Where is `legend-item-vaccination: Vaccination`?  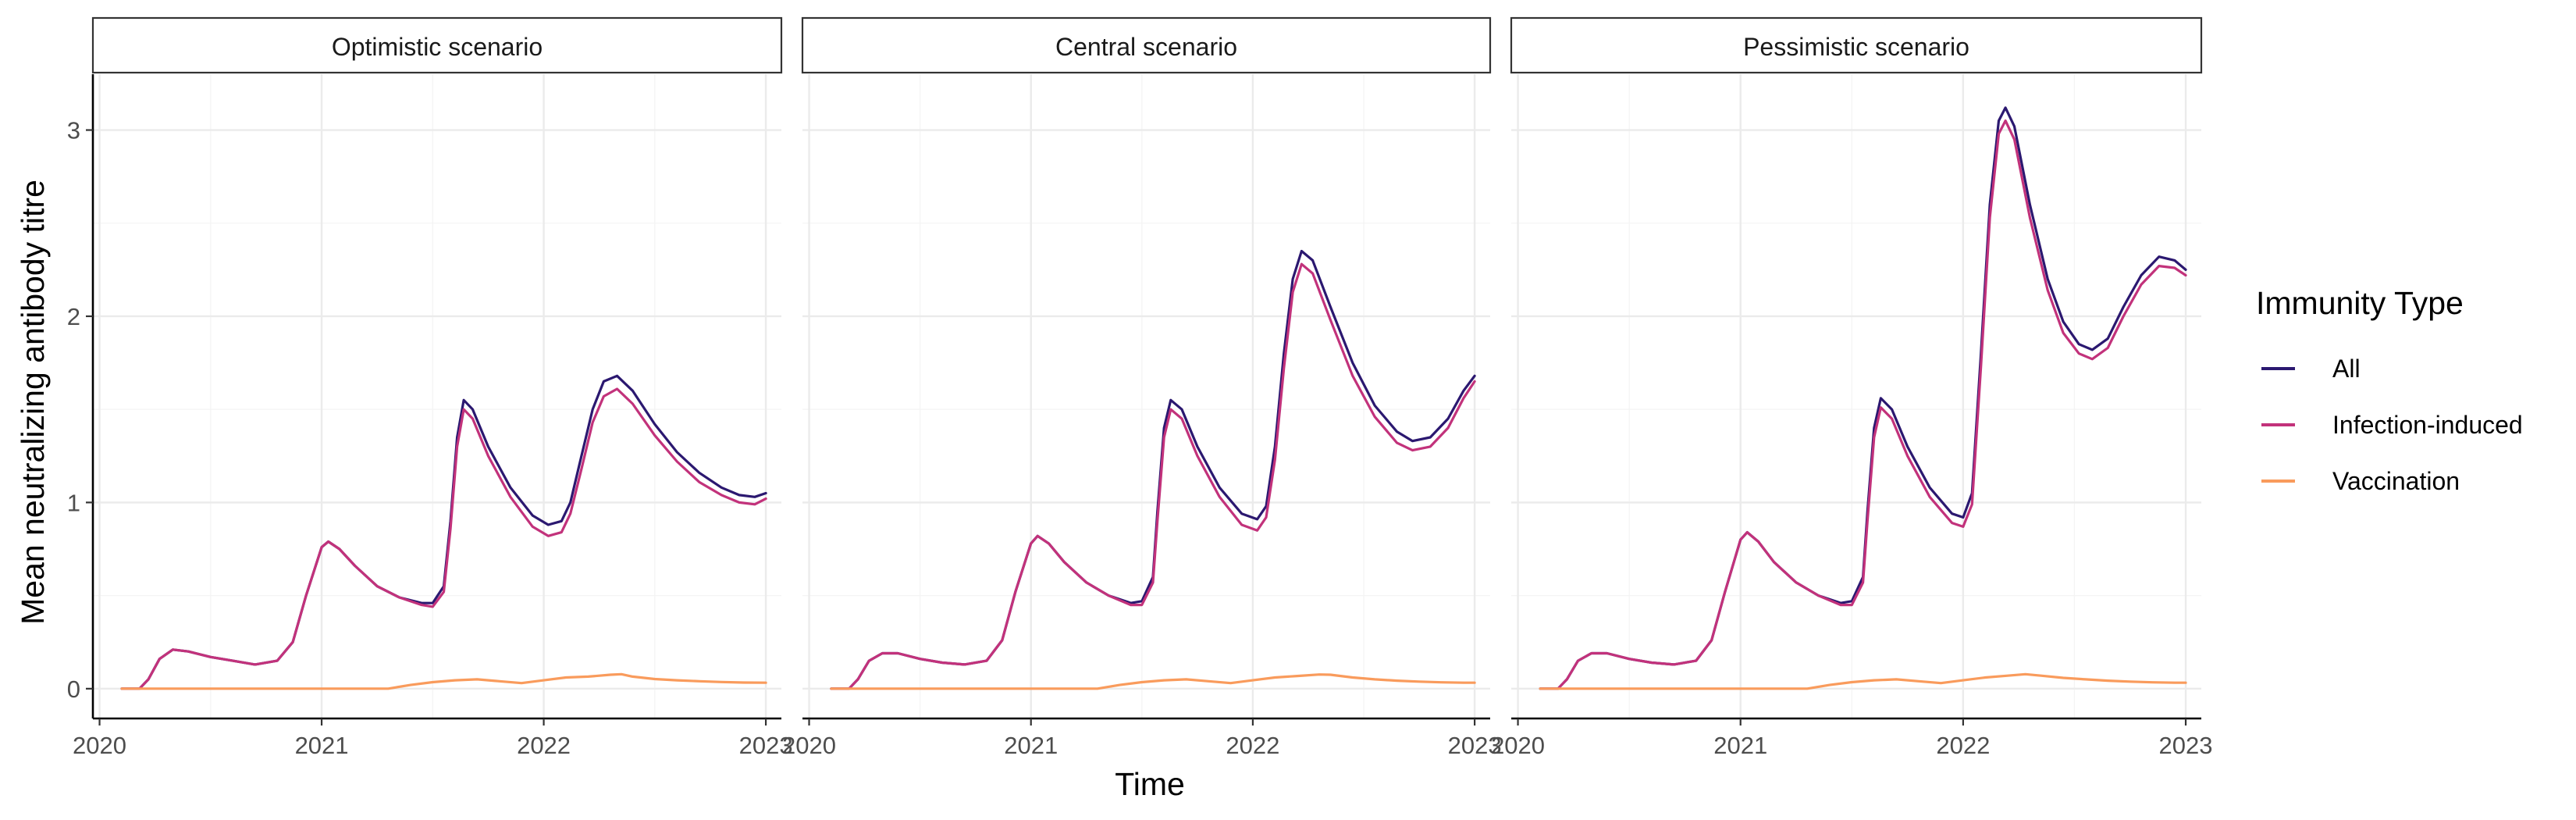
legend-item-vaccination: Vaccination is located at coordinates (2360, 481).